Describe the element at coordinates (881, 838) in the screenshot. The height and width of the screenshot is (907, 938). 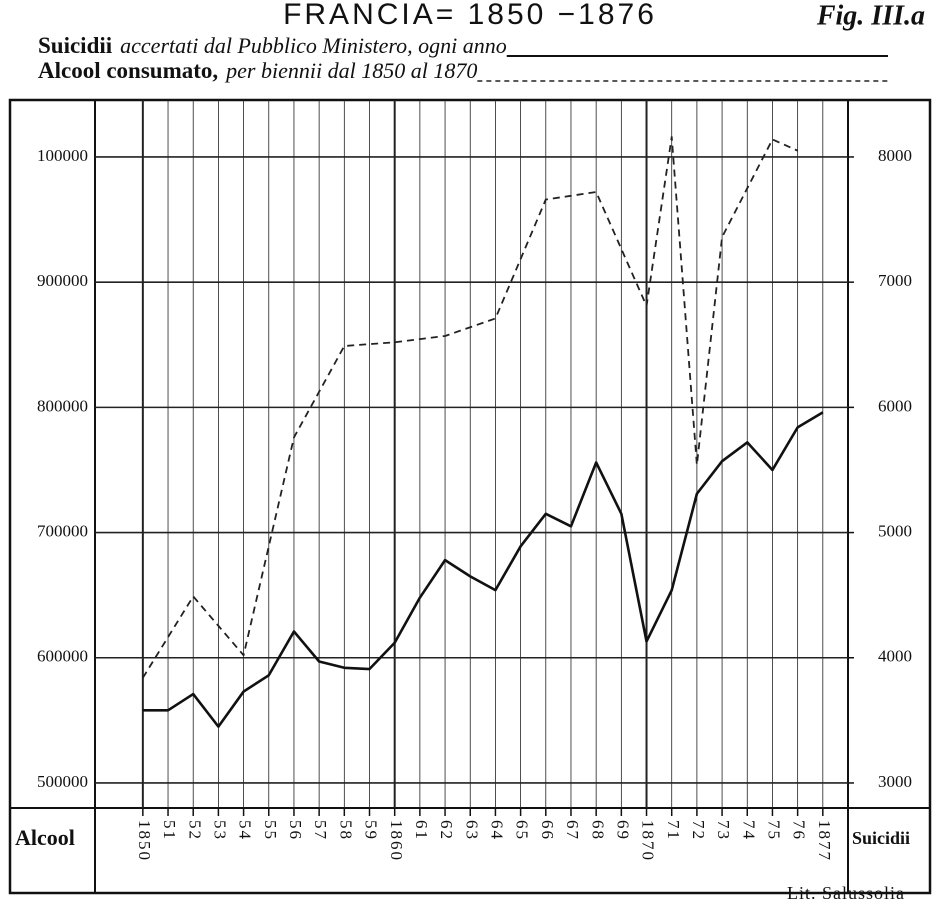
I see `y2-axis-label: Suicidii` at that location.